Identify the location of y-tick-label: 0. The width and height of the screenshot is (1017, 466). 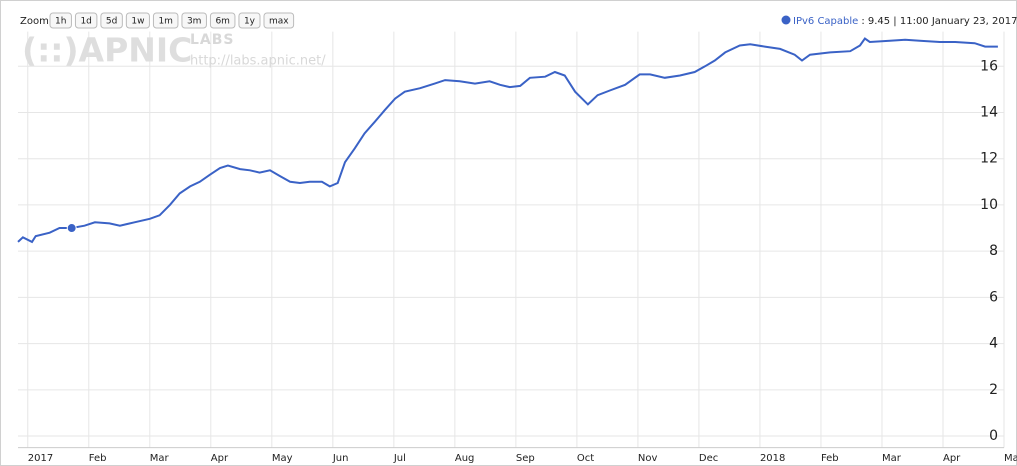
(993, 436).